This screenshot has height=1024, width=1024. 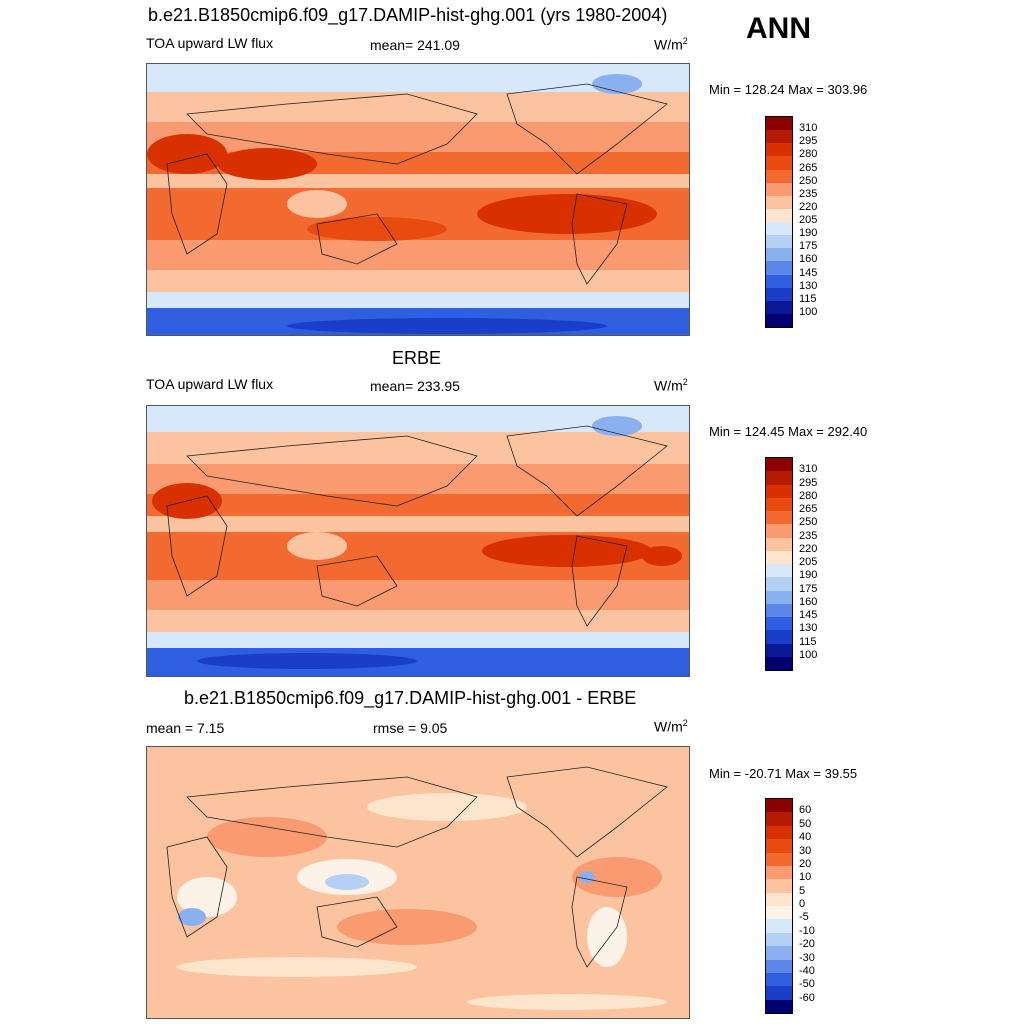 I want to click on panel2-colorbar, so click(x=779, y=564).